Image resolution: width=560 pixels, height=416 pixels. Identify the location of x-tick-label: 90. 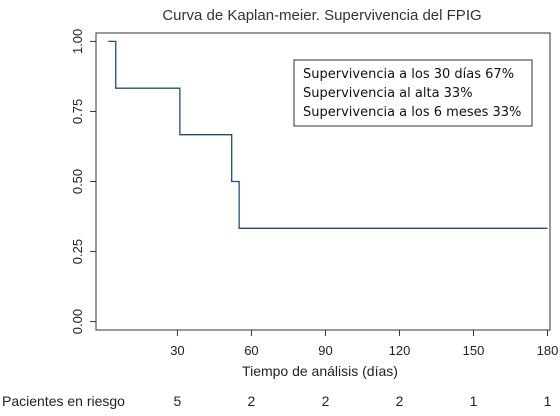
(325, 350).